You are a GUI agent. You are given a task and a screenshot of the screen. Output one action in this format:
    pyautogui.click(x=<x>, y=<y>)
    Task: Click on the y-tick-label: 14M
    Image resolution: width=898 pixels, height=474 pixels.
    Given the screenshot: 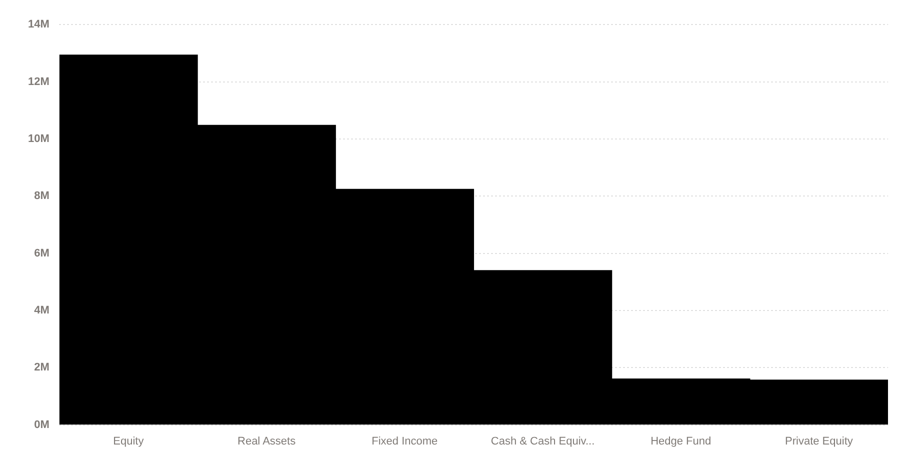 What is the action you would take?
    pyautogui.click(x=39, y=24)
    